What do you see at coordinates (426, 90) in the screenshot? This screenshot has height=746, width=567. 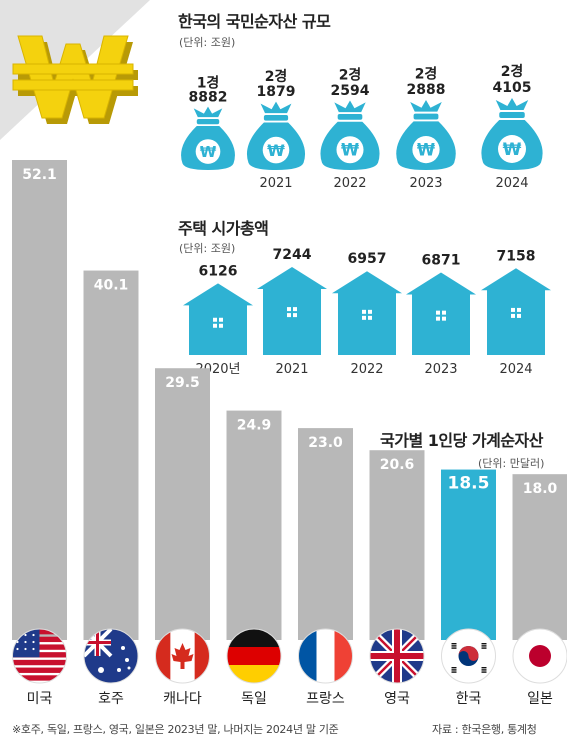 I see `wealth-value-line2: 2888` at bounding box center [426, 90].